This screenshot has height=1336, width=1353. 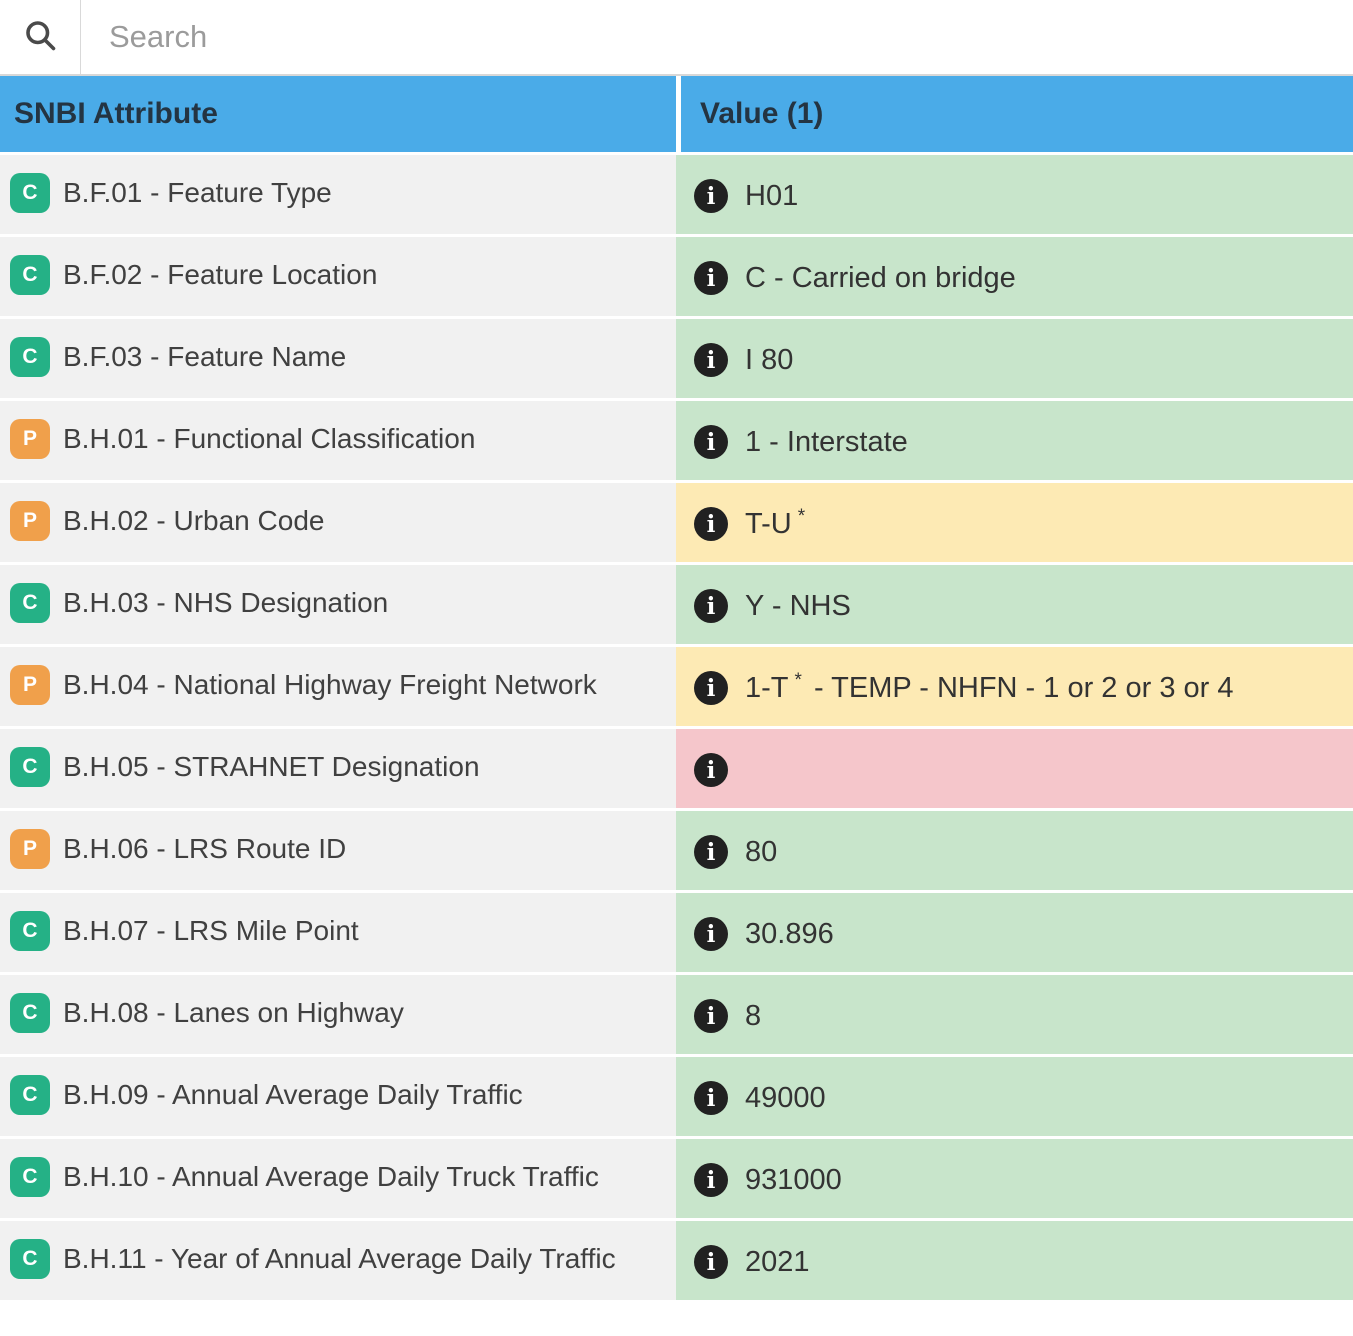 What do you see at coordinates (338, 522) in the screenshot?
I see `attribute-cell: P B.H.02 - Urban Code` at bounding box center [338, 522].